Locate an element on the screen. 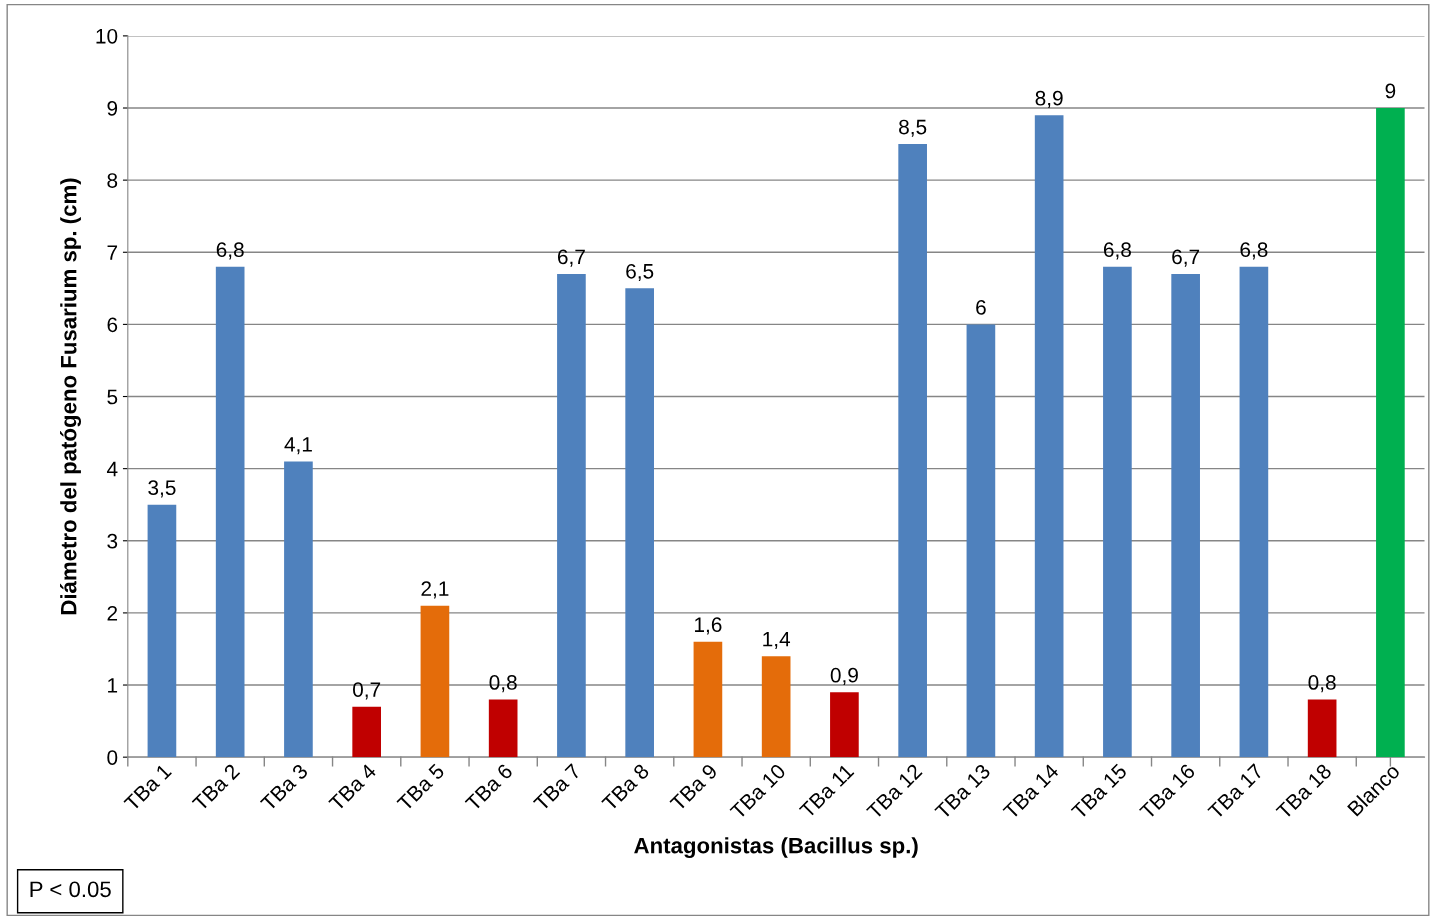  x-tick-label: TBa 8 is located at coordinates (625, 787).